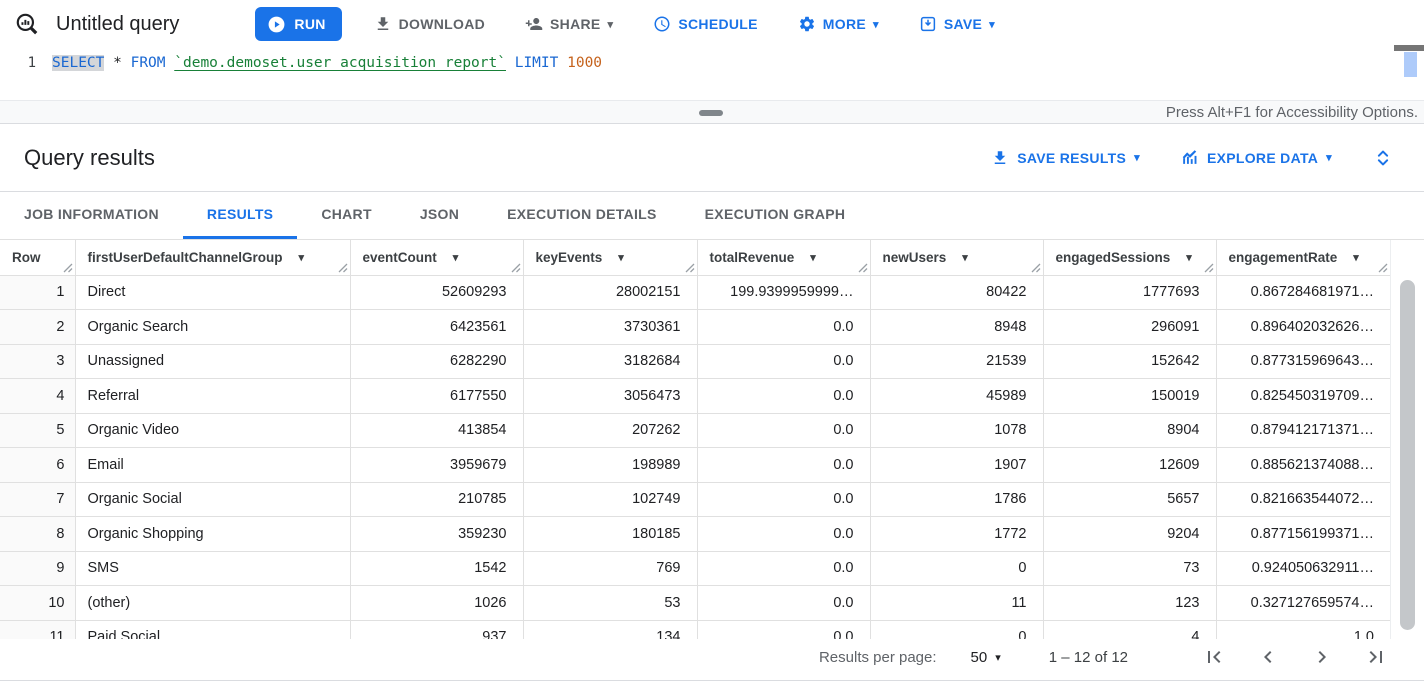 The width and height of the screenshot is (1424, 685). I want to click on save-icon, so click(928, 24).